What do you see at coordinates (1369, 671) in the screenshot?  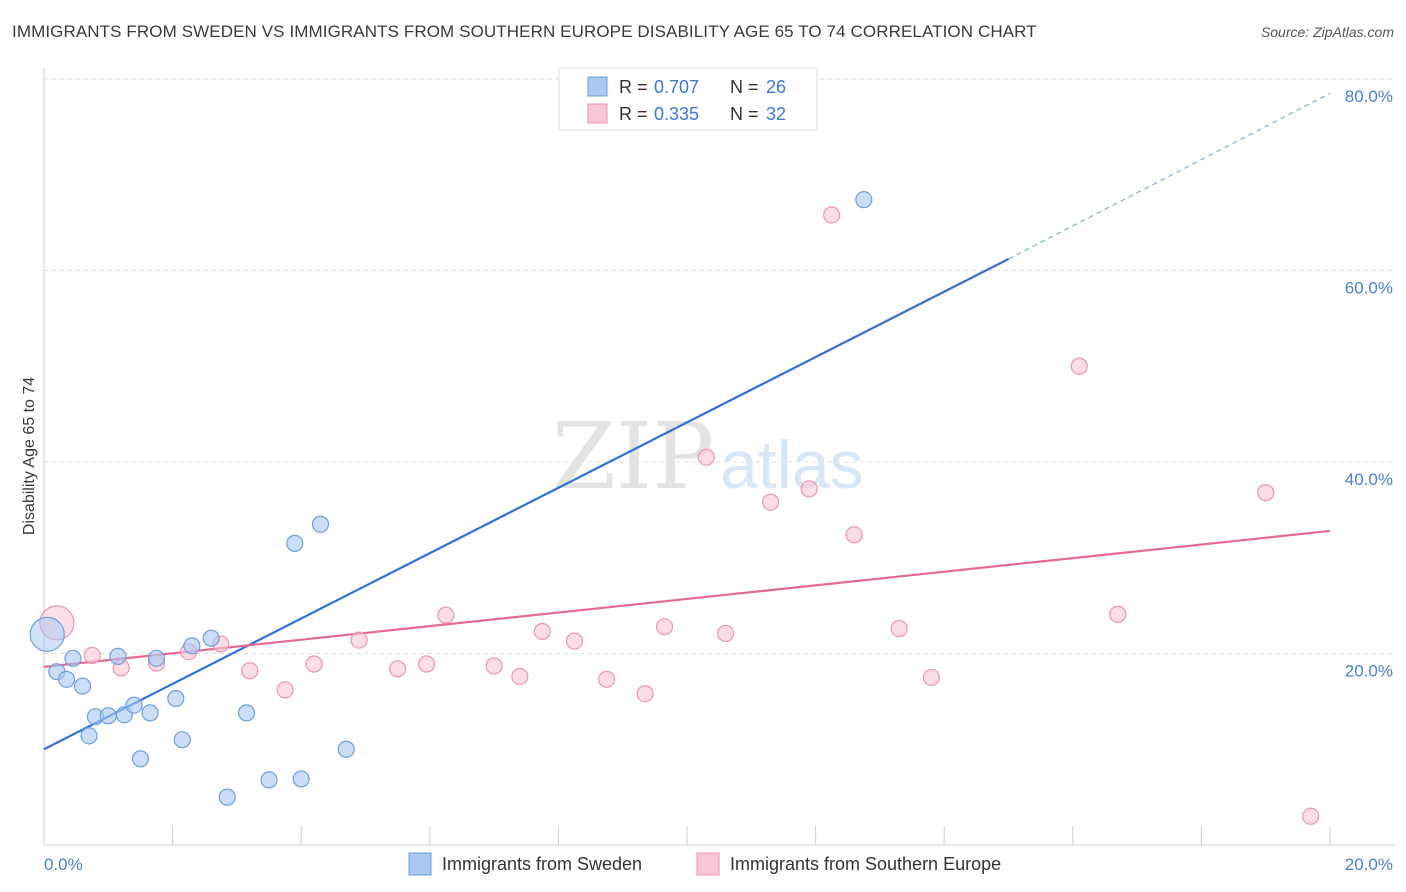 I see `y-tick-label: 20.0%` at bounding box center [1369, 671].